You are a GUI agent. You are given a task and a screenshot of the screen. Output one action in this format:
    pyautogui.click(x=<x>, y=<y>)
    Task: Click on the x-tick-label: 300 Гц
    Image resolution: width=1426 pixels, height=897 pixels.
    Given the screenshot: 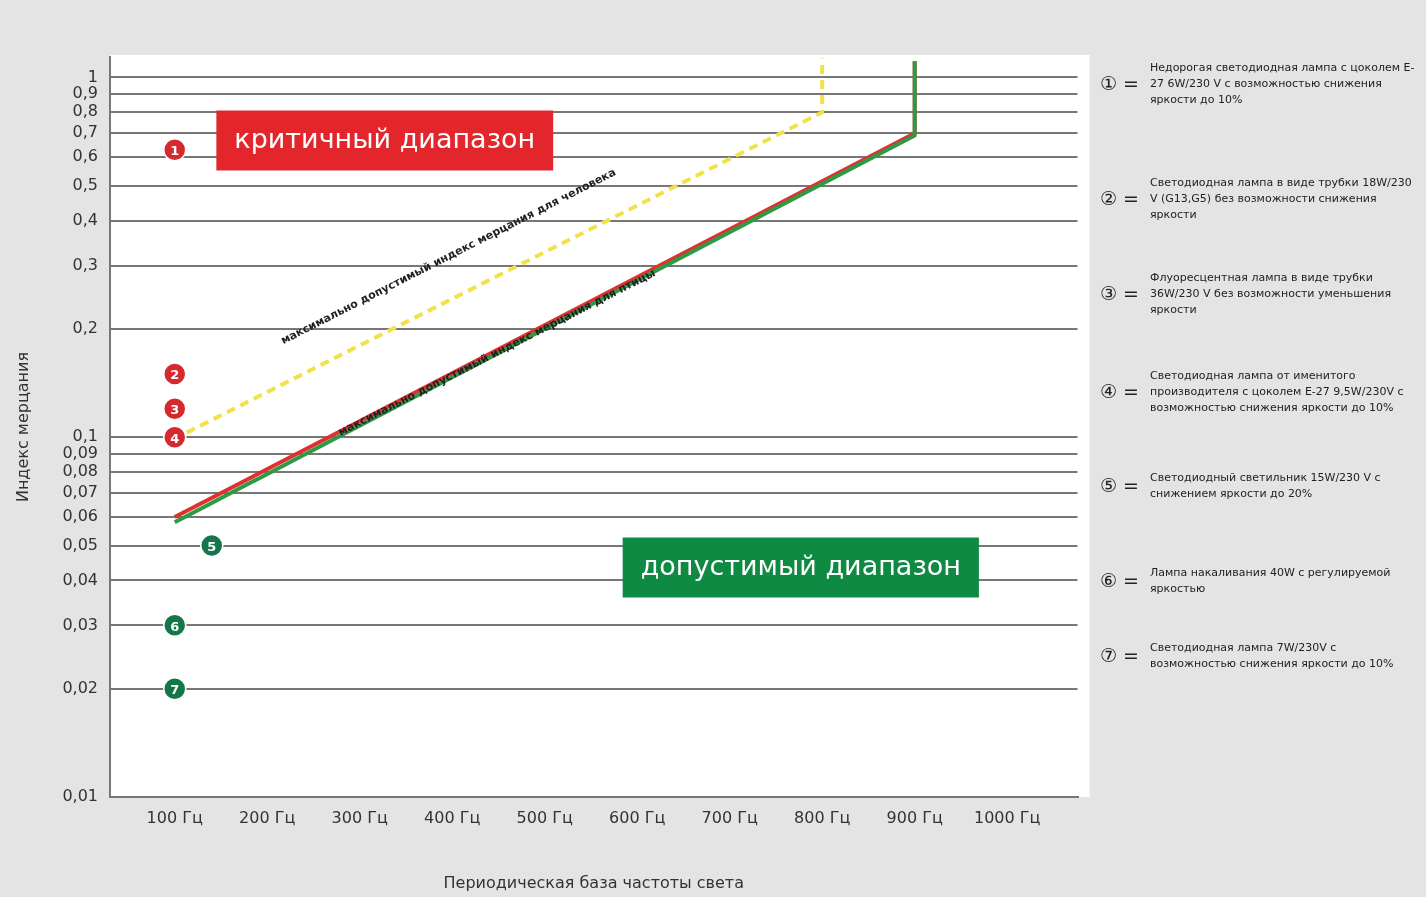 What is the action you would take?
    pyautogui.click(x=359, y=817)
    